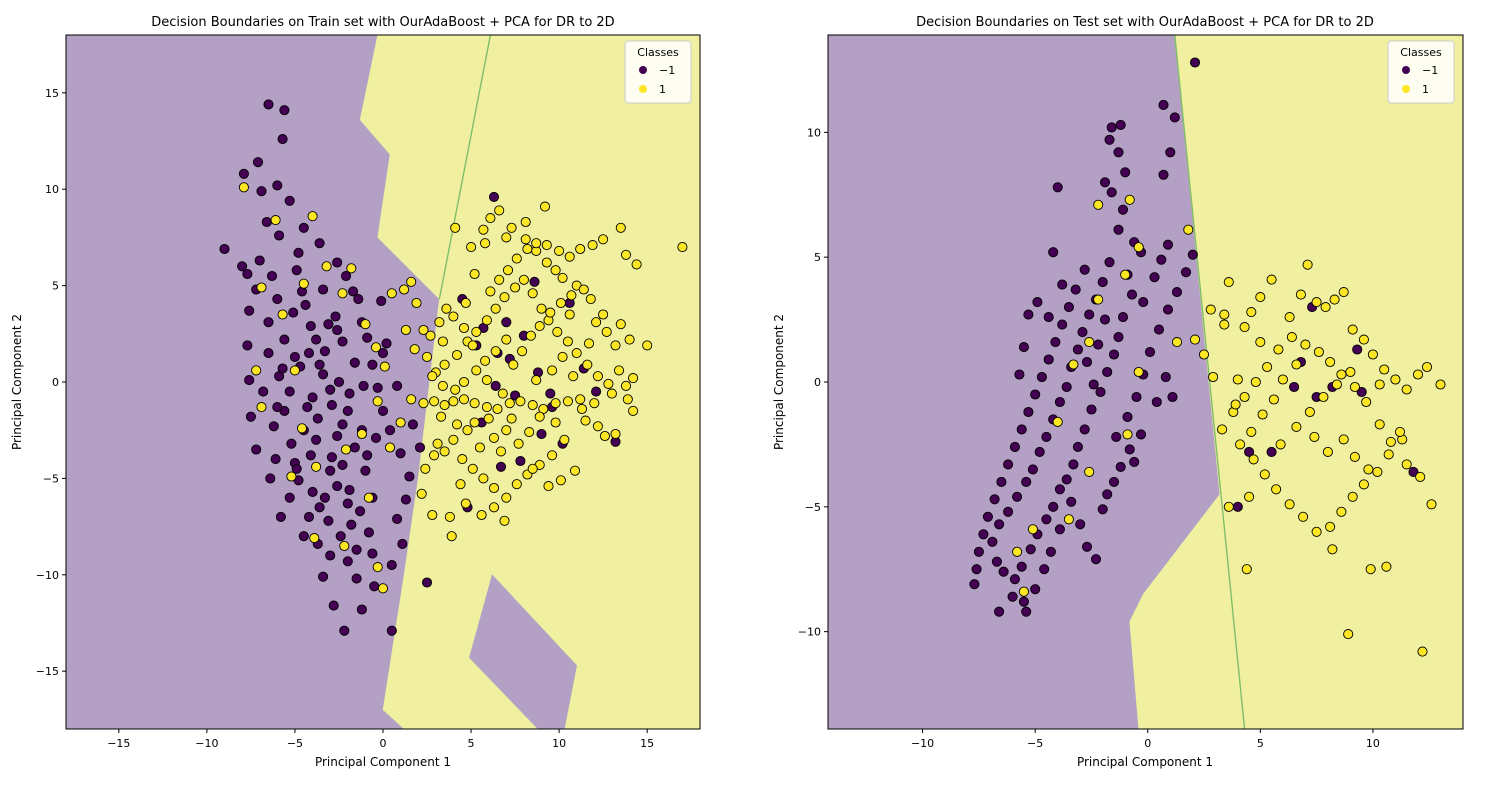 The width and height of the screenshot is (1490, 808). I want to click on x-tick-label: 10, so click(559, 743).